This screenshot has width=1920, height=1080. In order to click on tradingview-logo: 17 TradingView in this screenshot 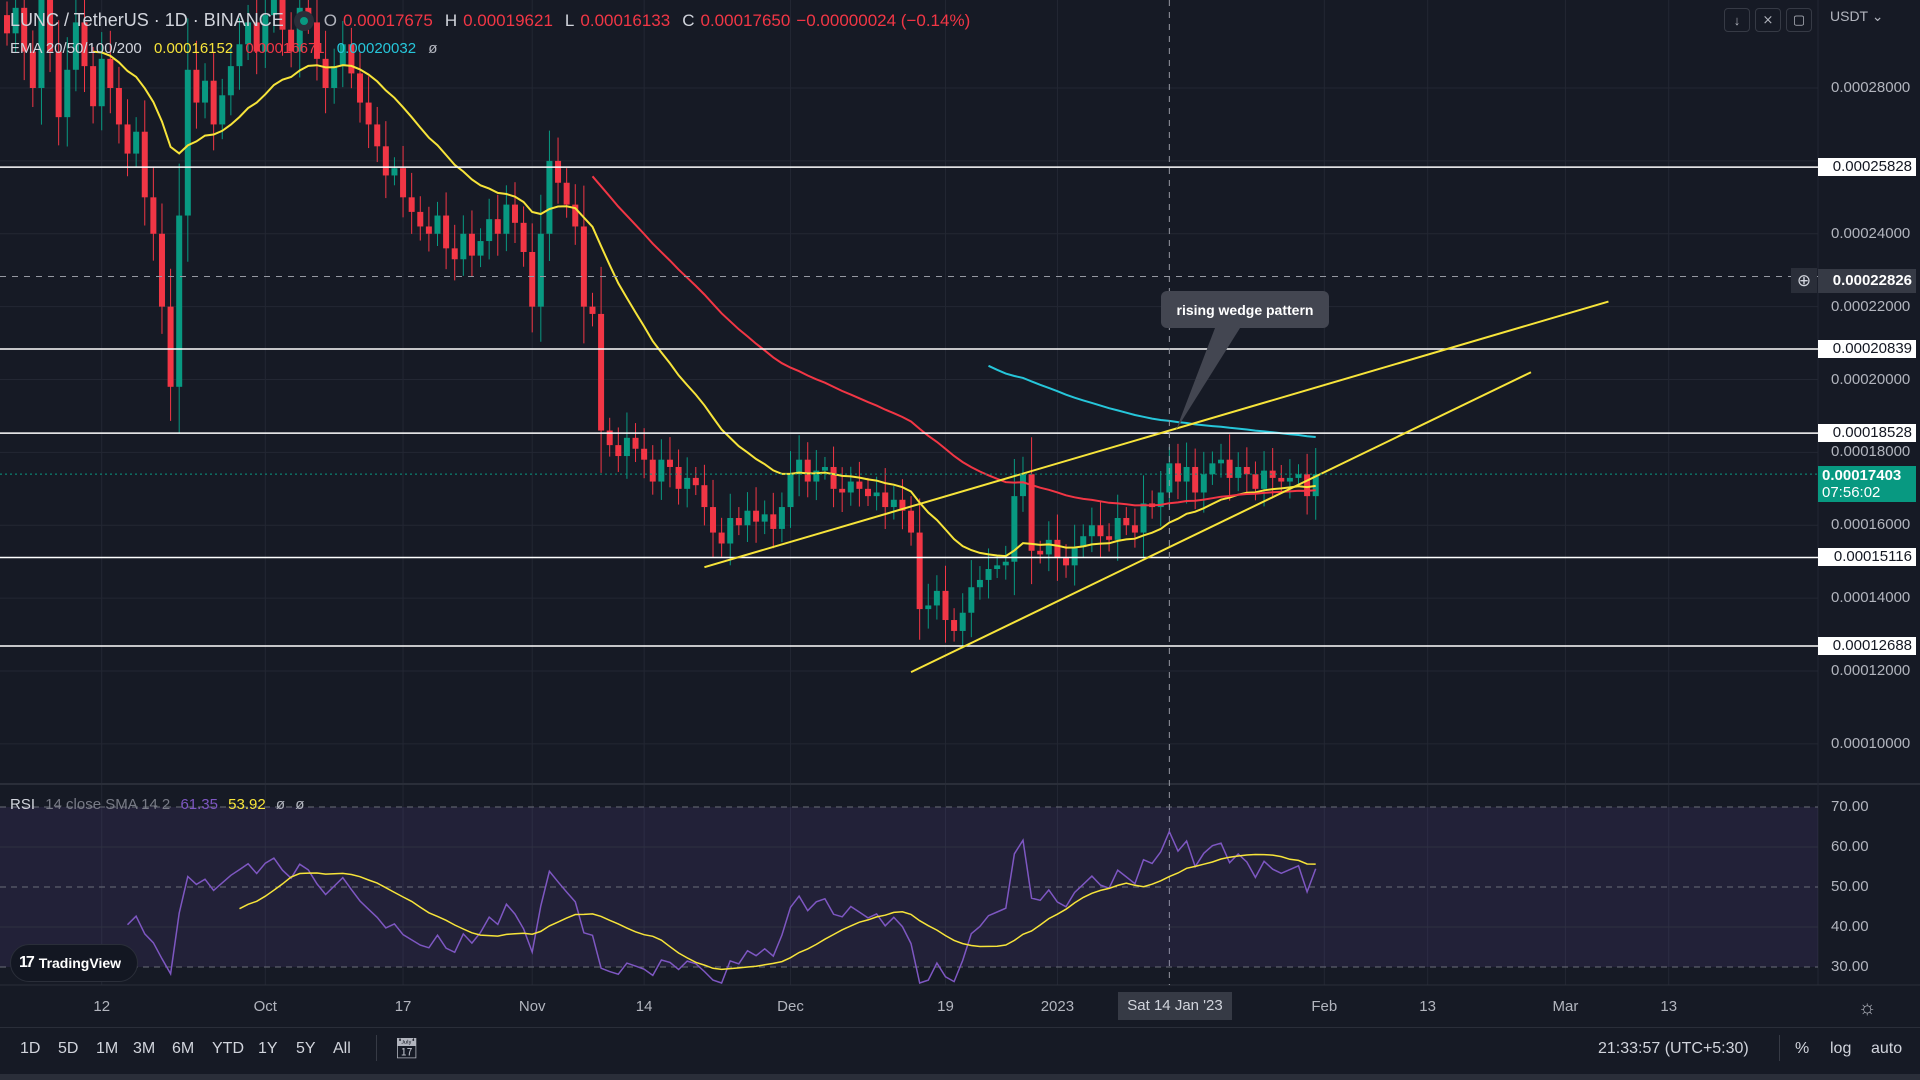, I will do `click(74, 963)`.